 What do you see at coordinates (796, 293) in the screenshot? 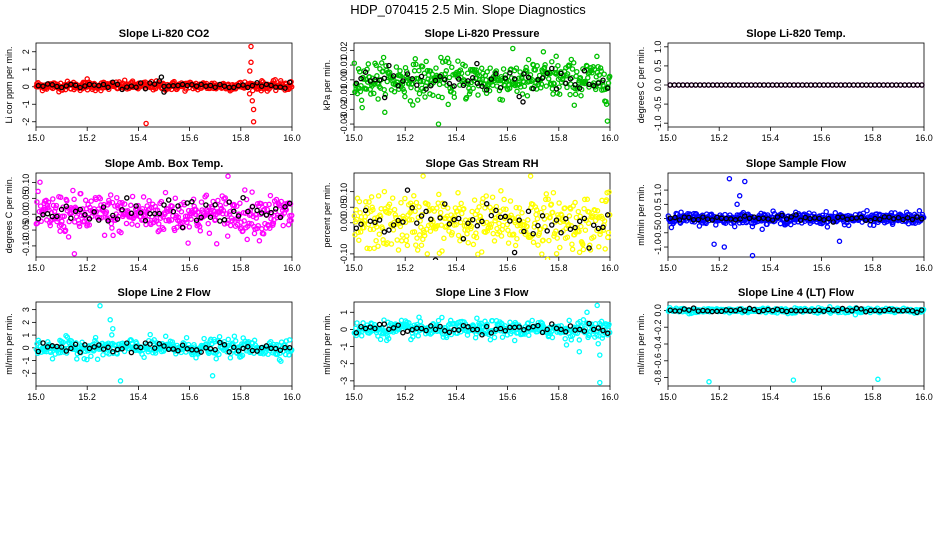
I see `panel-title: Slope Line 4 (LT) Flow` at bounding box center [796, 293].